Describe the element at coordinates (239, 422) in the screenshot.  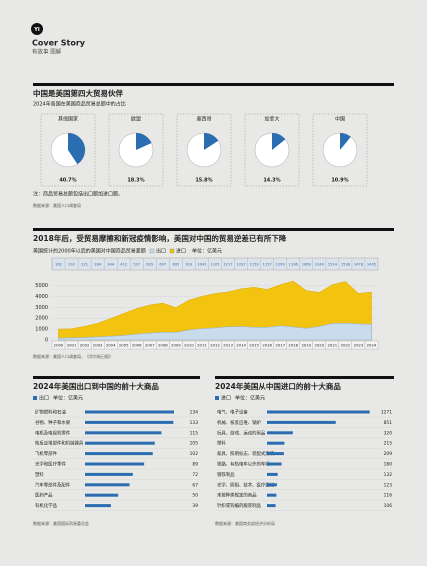
I see `category-label: 机械、核反应堆、锅炉` at that location.